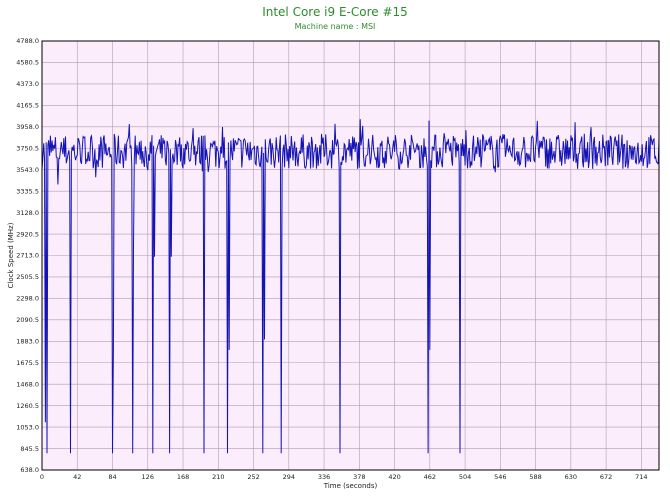  What do you see at coordinates (27, 106) in the screenshot?
I see `y-tick-label: 4165.5` at bounding box center [27, 106].